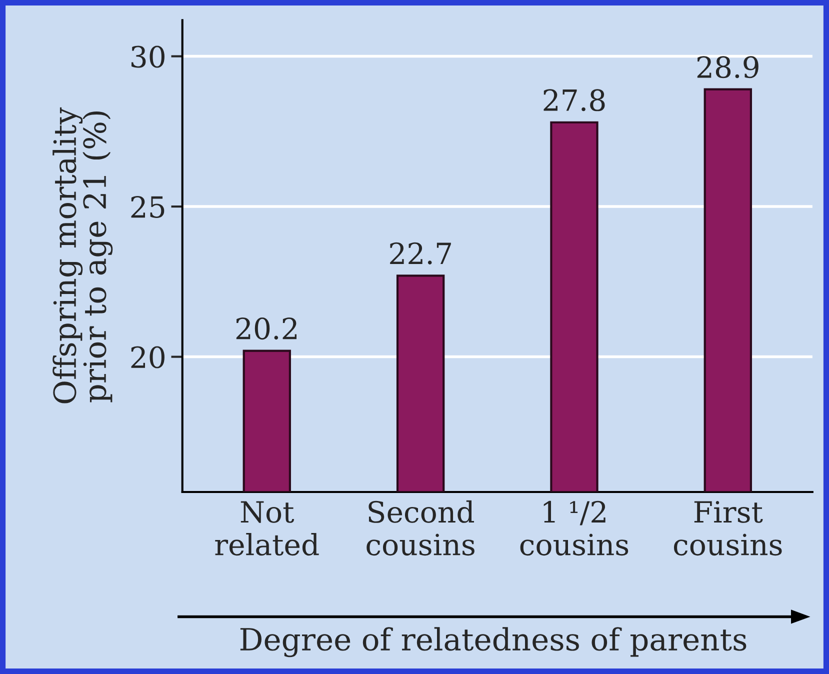 This screenshot has height=674, width=829. What do you see at coordinates (574, 100) in the screenshot?
I see `data-label: 27.8` at bounding box center [574, 100].